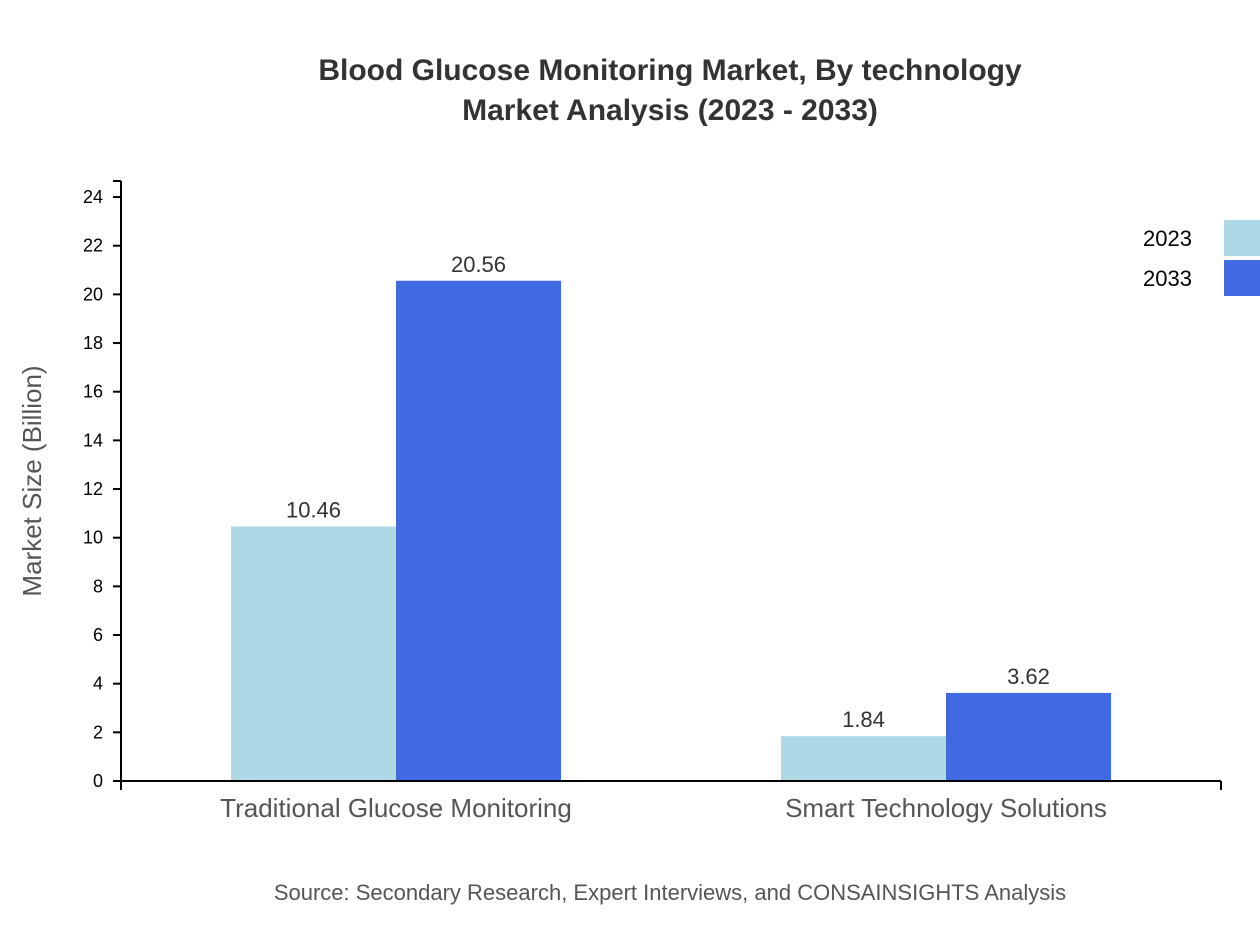  I want to click on y-tick-label: 6, so click(98, 635).